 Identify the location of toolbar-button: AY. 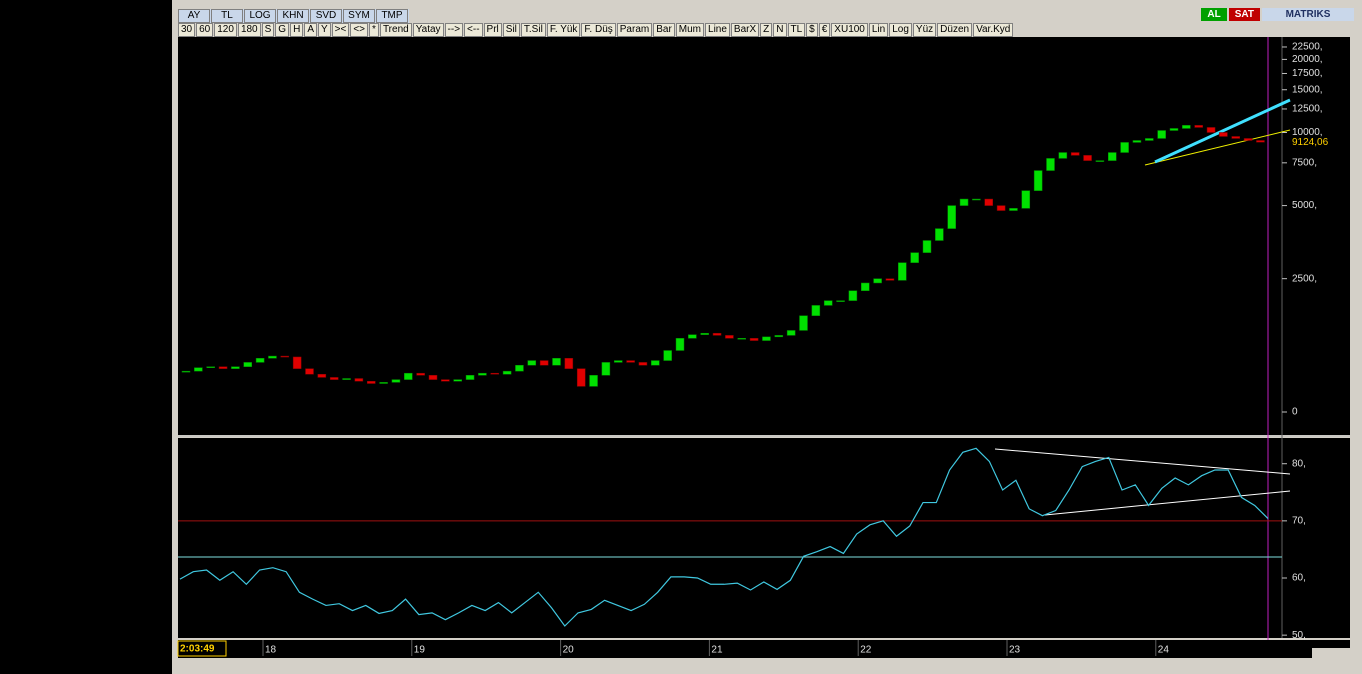
(194, 16).